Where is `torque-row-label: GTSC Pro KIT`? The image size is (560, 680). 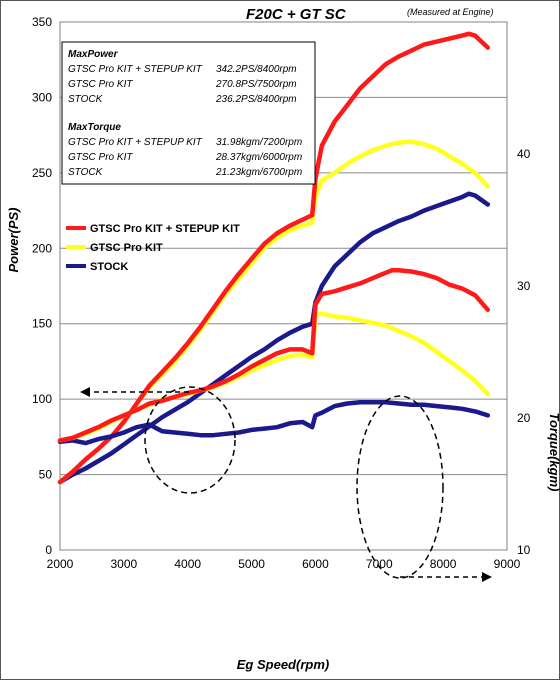 torque-row-label: GTSC Pro KIT is located at coordinates (100, 157).